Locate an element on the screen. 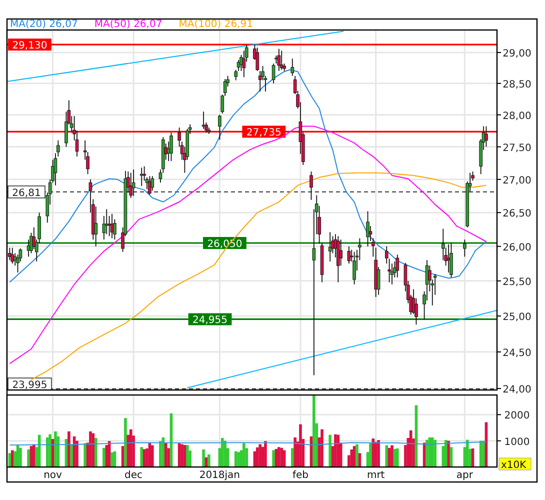 Image resolution: width=545 pixels, height=500 pixels. text: MA(20) 26,07 is located at coordinates (44, 24).